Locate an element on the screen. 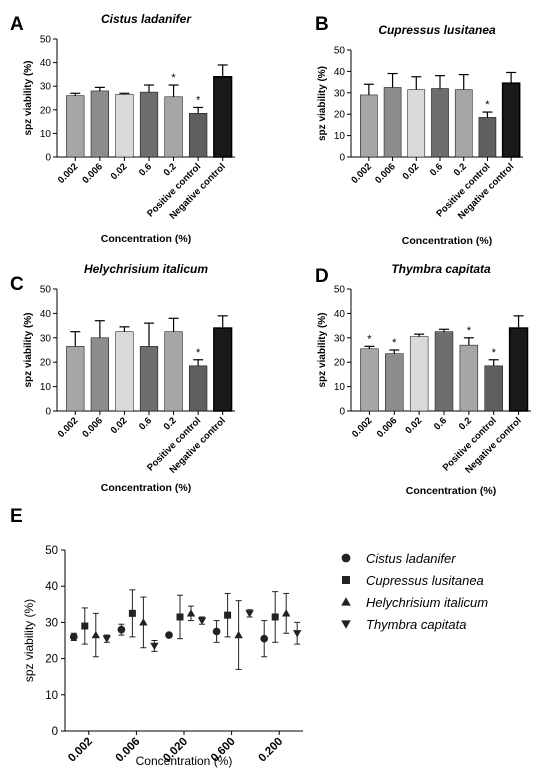 This screenshot has height=774, width=550. x-tick-label: 0.002 is located at coordinates (80, 750).